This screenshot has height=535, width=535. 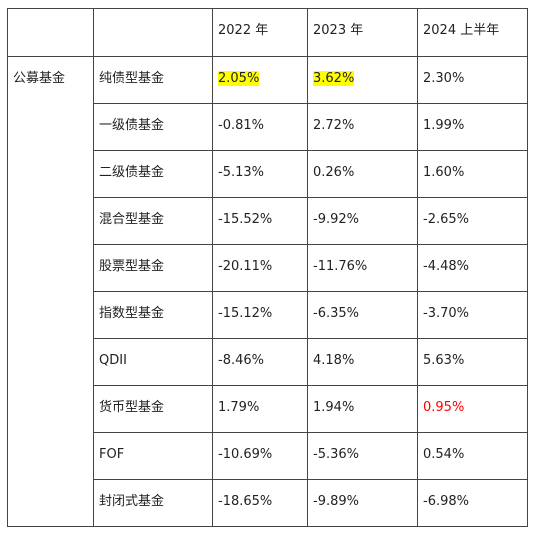 What do you see at coordinates (362, 268) in the screenshot?
I see `value-2023-cell: -11.76%` at bounding box center [362, 268].